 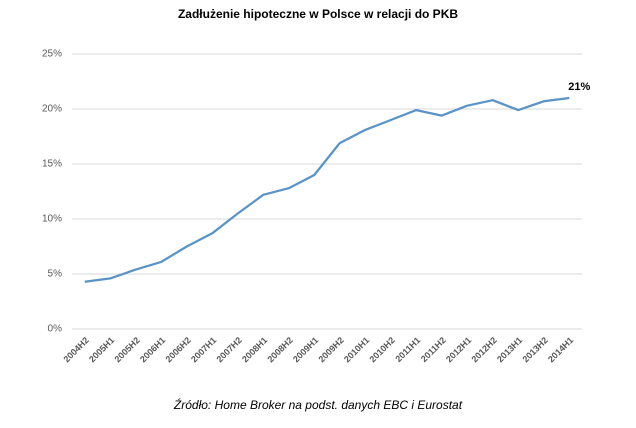 What do you see at coordinates (279, 349) in the screenshot?
I see `x-tick-label: 2008H2` at bounding box center [279, 349].